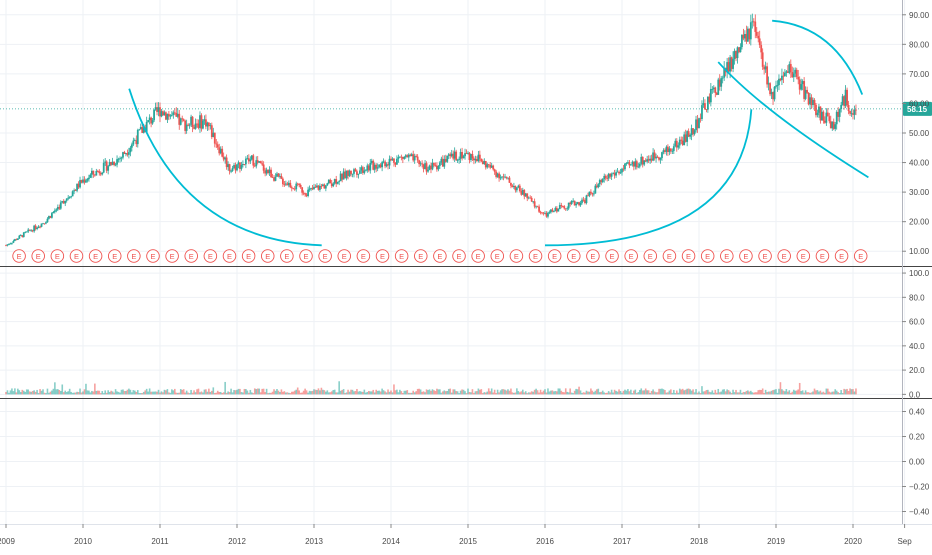  I want to click on x-tick-label: 2020, so click(853, 541).